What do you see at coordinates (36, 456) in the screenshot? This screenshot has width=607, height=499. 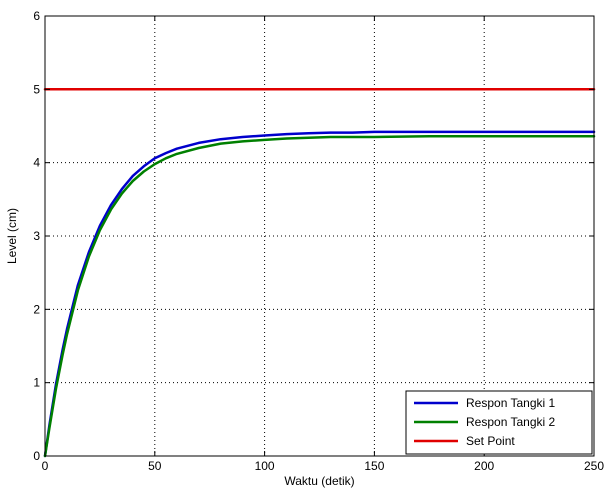 I see `y-tick-label: 0` at bounding box center [36, 456].